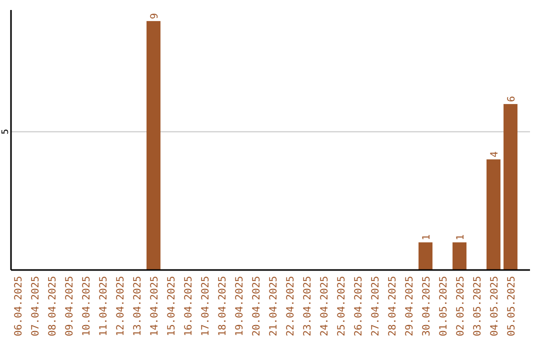 The height and width of the screenshot is (340, 540). Describe the element at coordinates (291, 306) in the screenshot. I see `x-tick-label: 22.04.2025` at that location.